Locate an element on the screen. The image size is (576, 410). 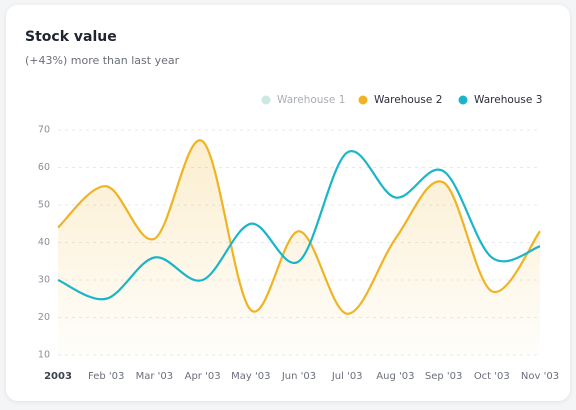
y-tick-label: 60 is located at coordinates (44, 167).